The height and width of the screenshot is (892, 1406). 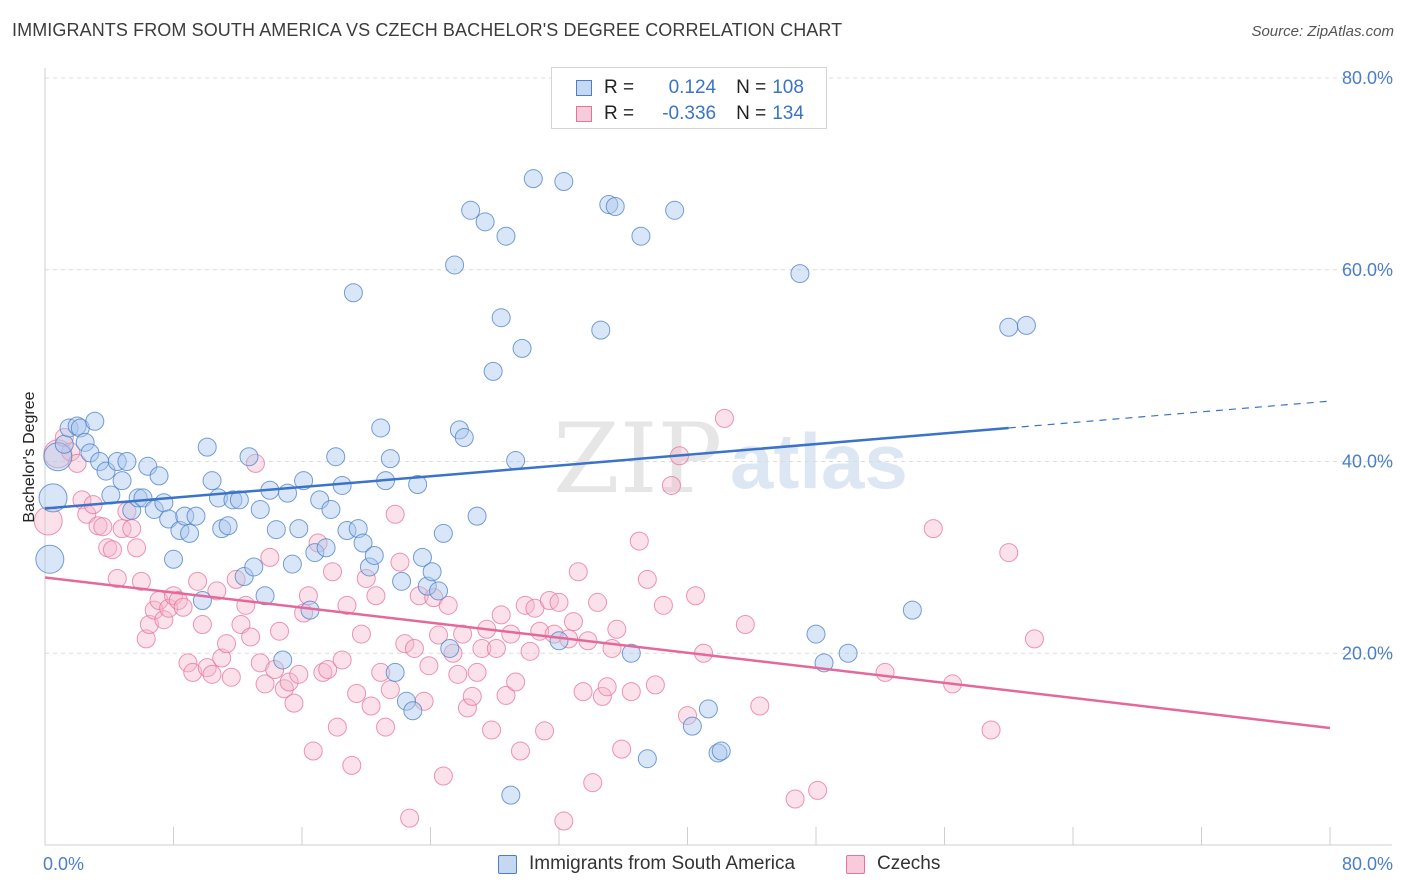 What do you see at coordinates (788, 87) in the screenshot?
I see `n-value: 108` at bounding box center [788, 87].